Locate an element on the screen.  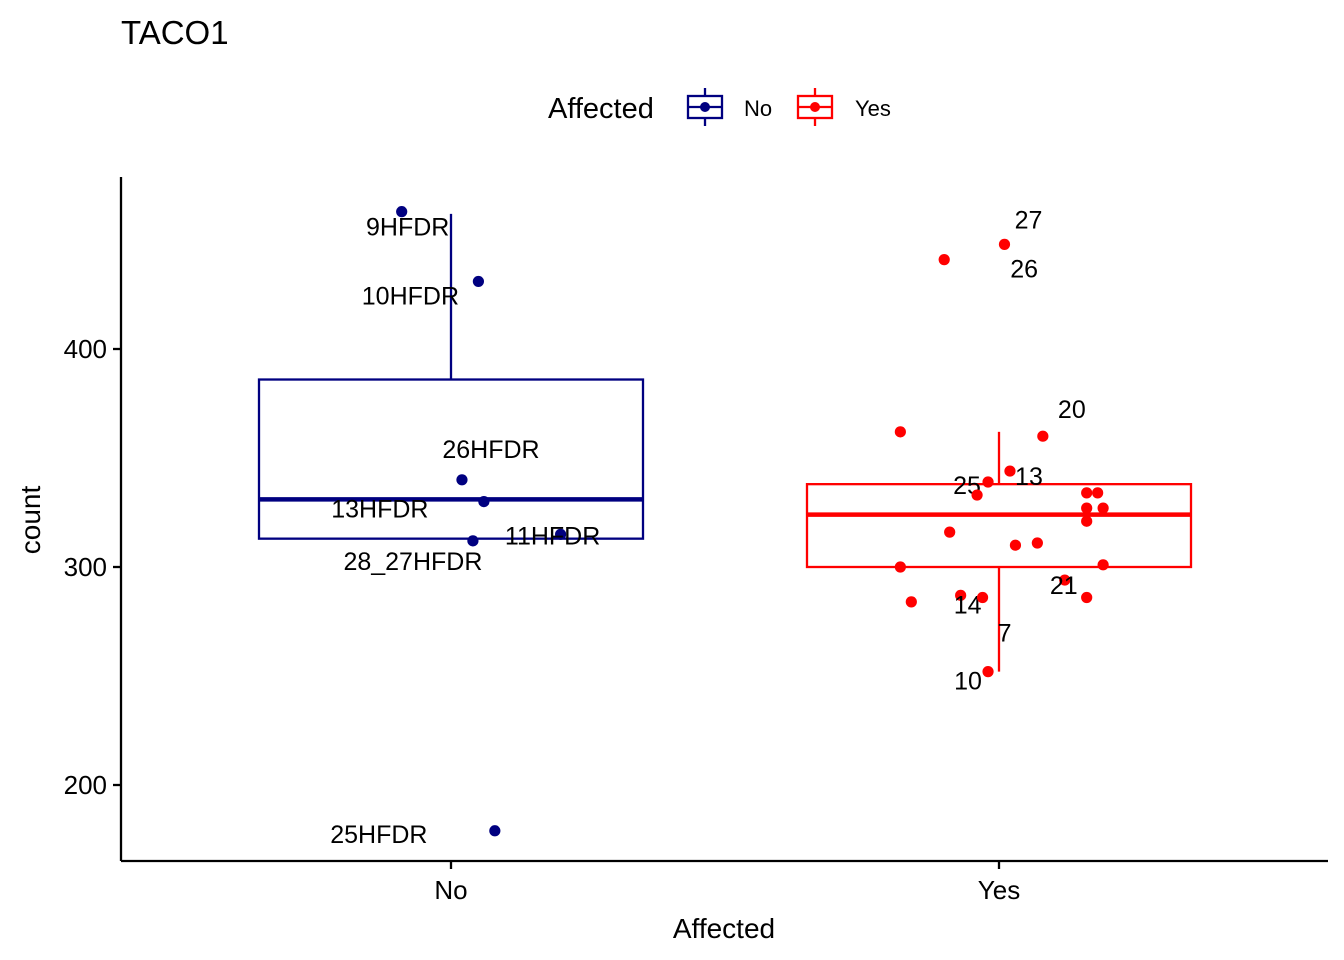
legend: Affected No Yes is located at coordinates (719, 107).